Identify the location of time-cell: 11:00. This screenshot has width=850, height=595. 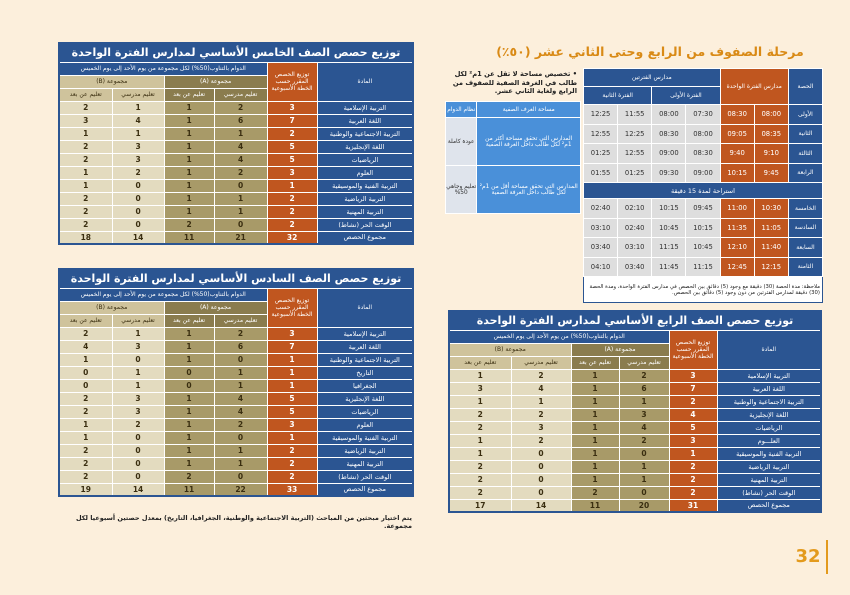
(737, 208).